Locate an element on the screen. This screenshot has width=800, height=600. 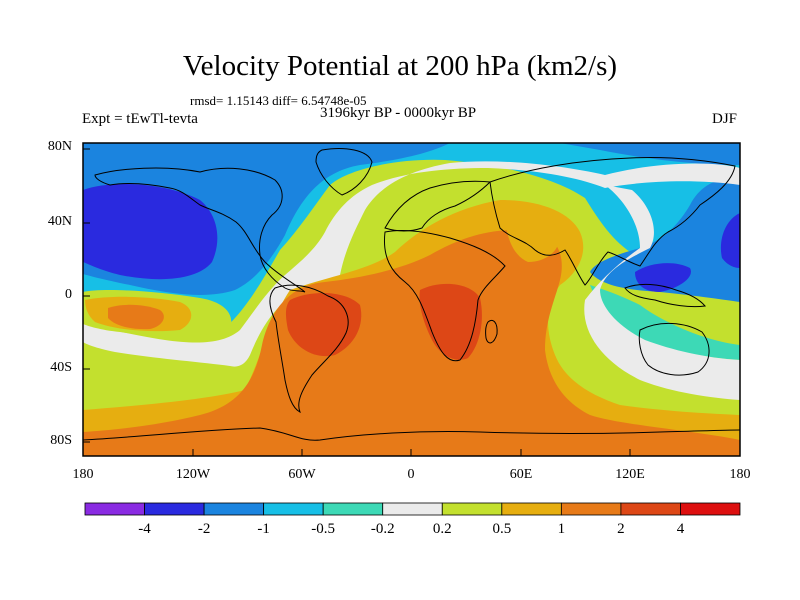
lat-label-40s: 40S is located at coordinates (61, 367).